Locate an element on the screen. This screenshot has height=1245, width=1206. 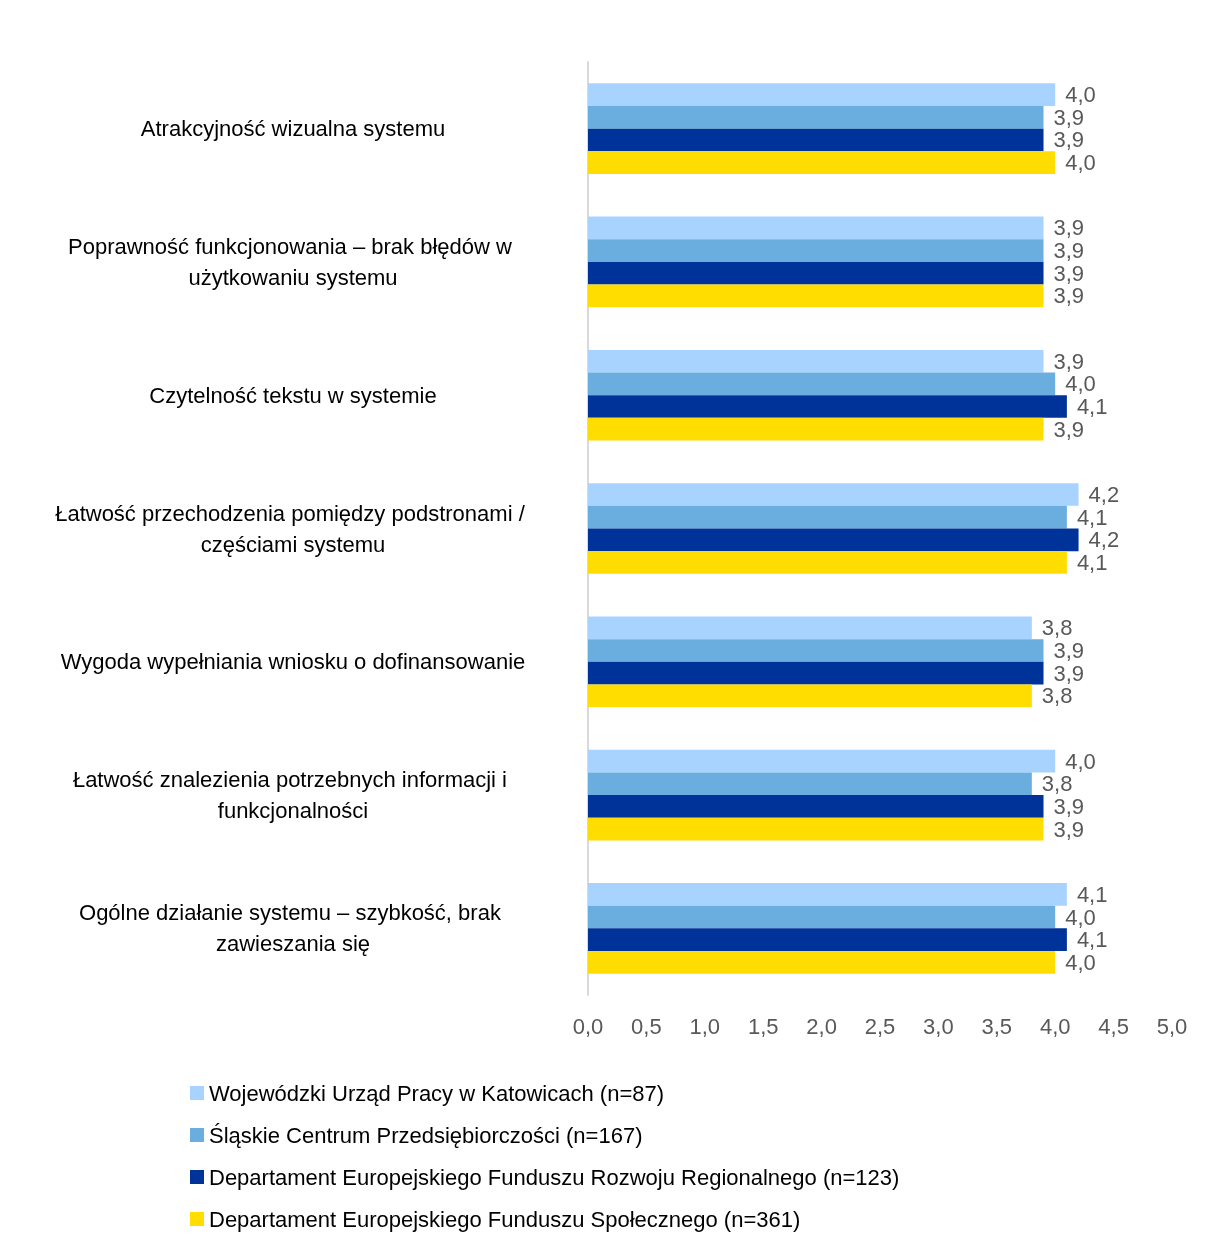
y-tick-label: Poprawność funkcjonowania – brak błędów w użytkowaniu systemu is located at coordinates (293, 261).